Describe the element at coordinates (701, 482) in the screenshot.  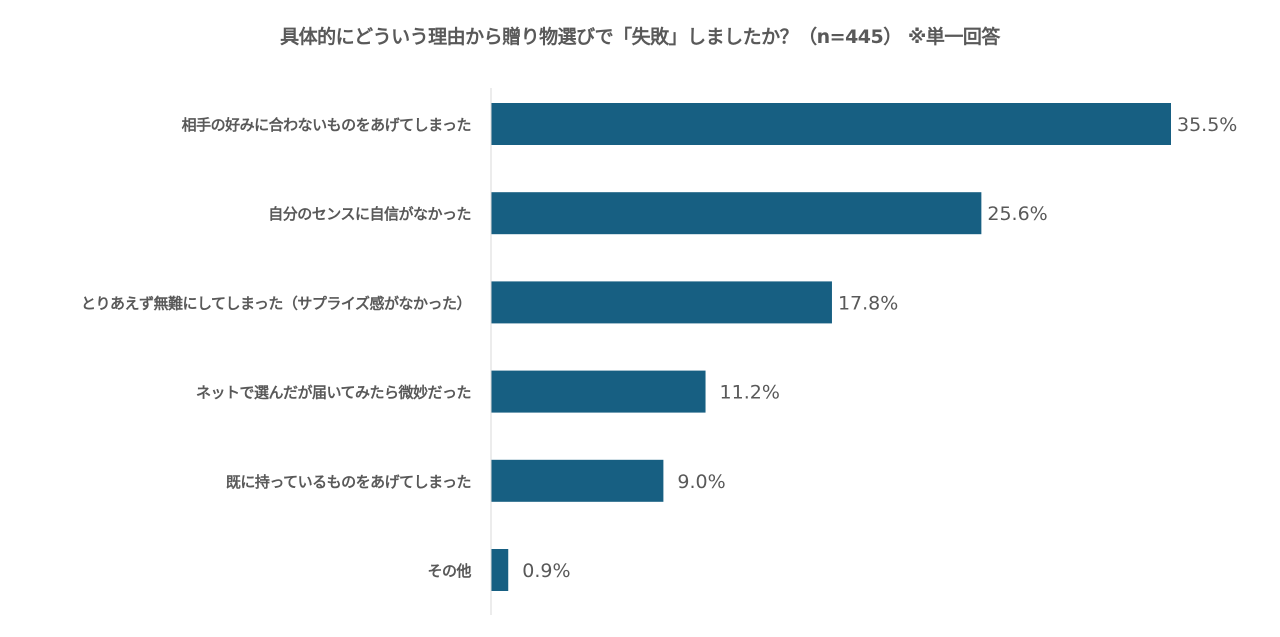
I see `data-label: 9.0%` at that location.